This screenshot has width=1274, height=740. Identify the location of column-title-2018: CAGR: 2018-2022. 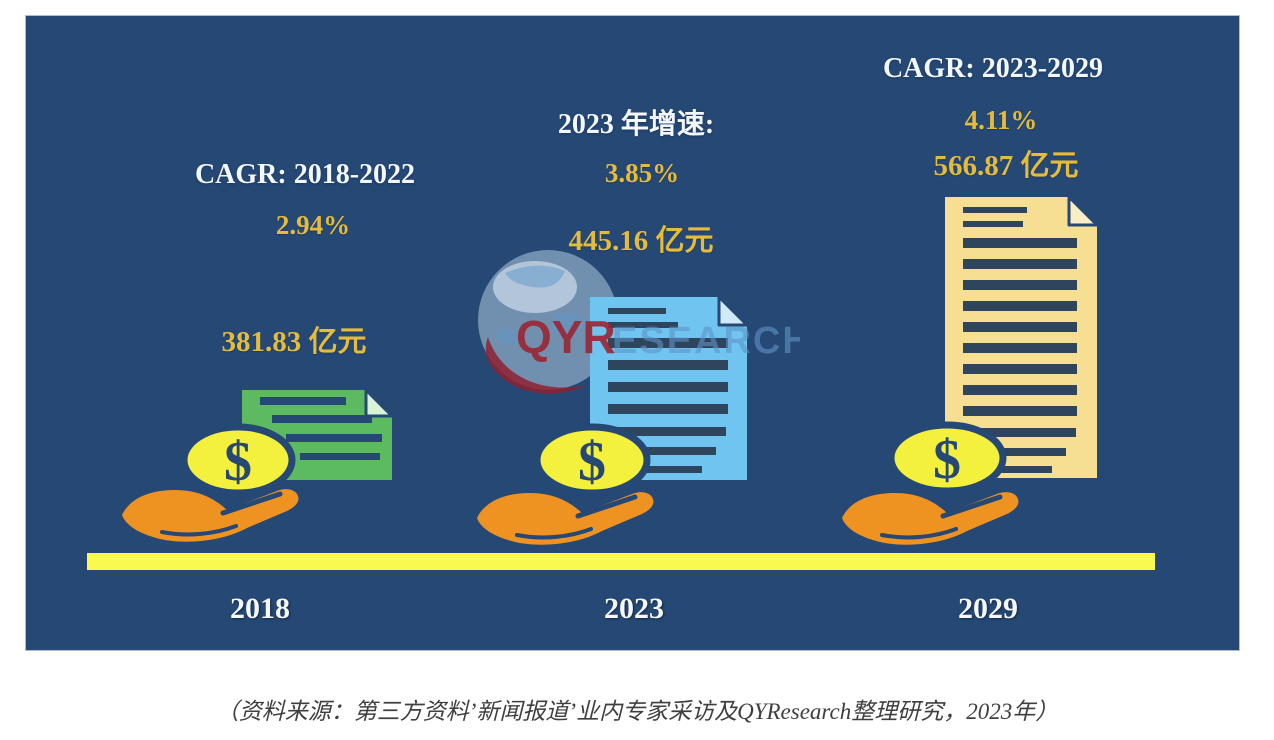
(305, 174).